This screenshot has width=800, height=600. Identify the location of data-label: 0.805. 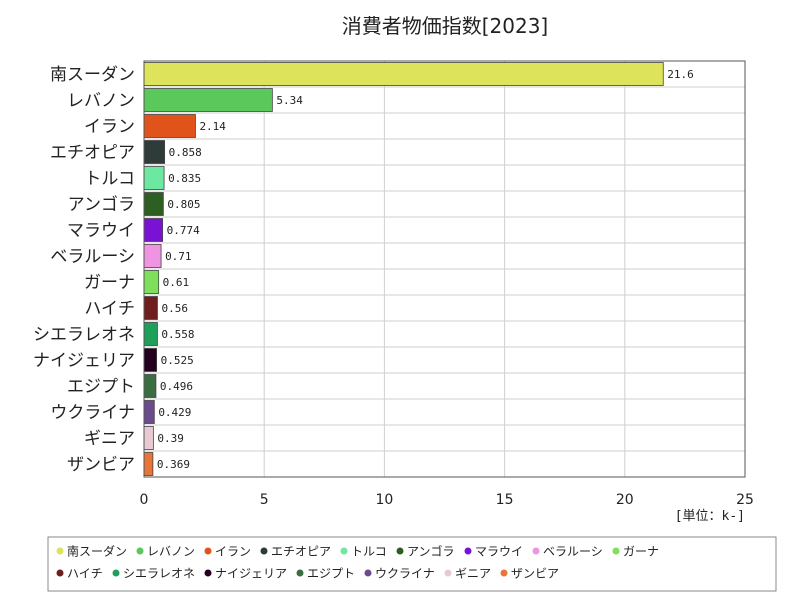
(183, 204).